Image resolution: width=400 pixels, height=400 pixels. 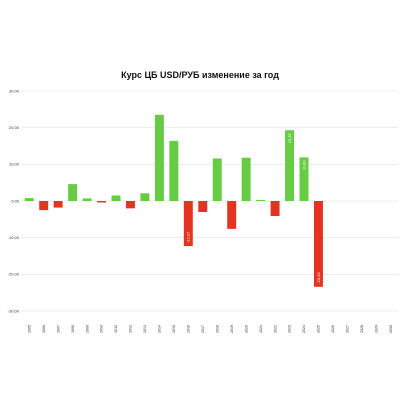 What do you see at coordinates (232, 215) in the screenshot?
I see `bar-2019` at bounding box center [232, 215].